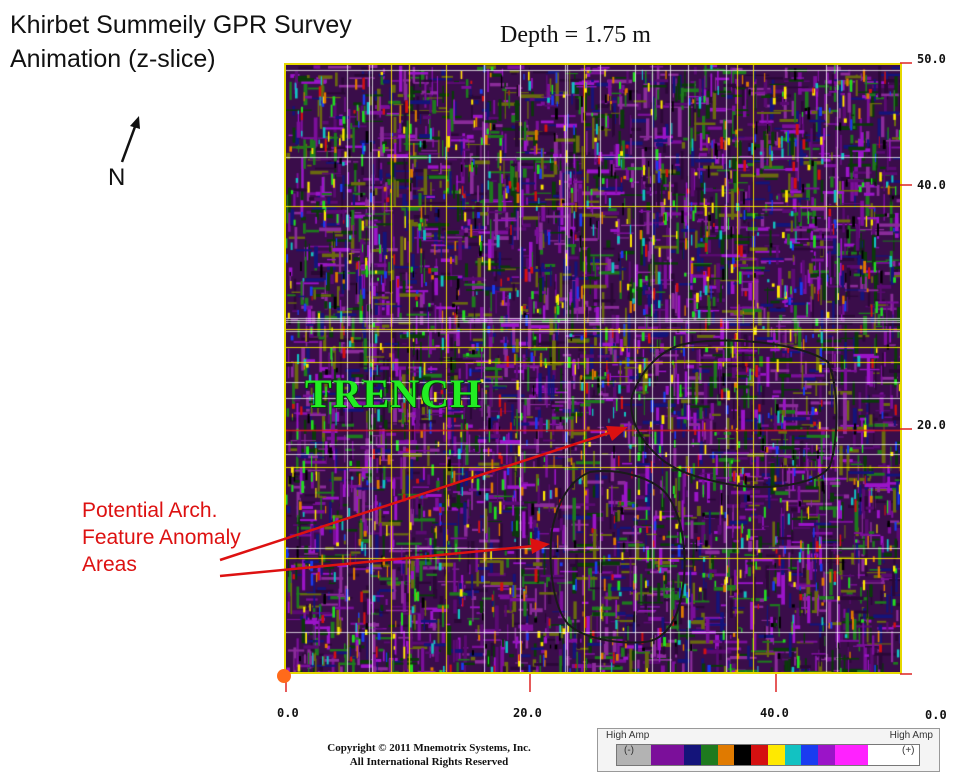 The width and height of the screenshot is (958, 776). I want to click on anomaly-label-line2: Feature Anomaly, so click(161, 537).